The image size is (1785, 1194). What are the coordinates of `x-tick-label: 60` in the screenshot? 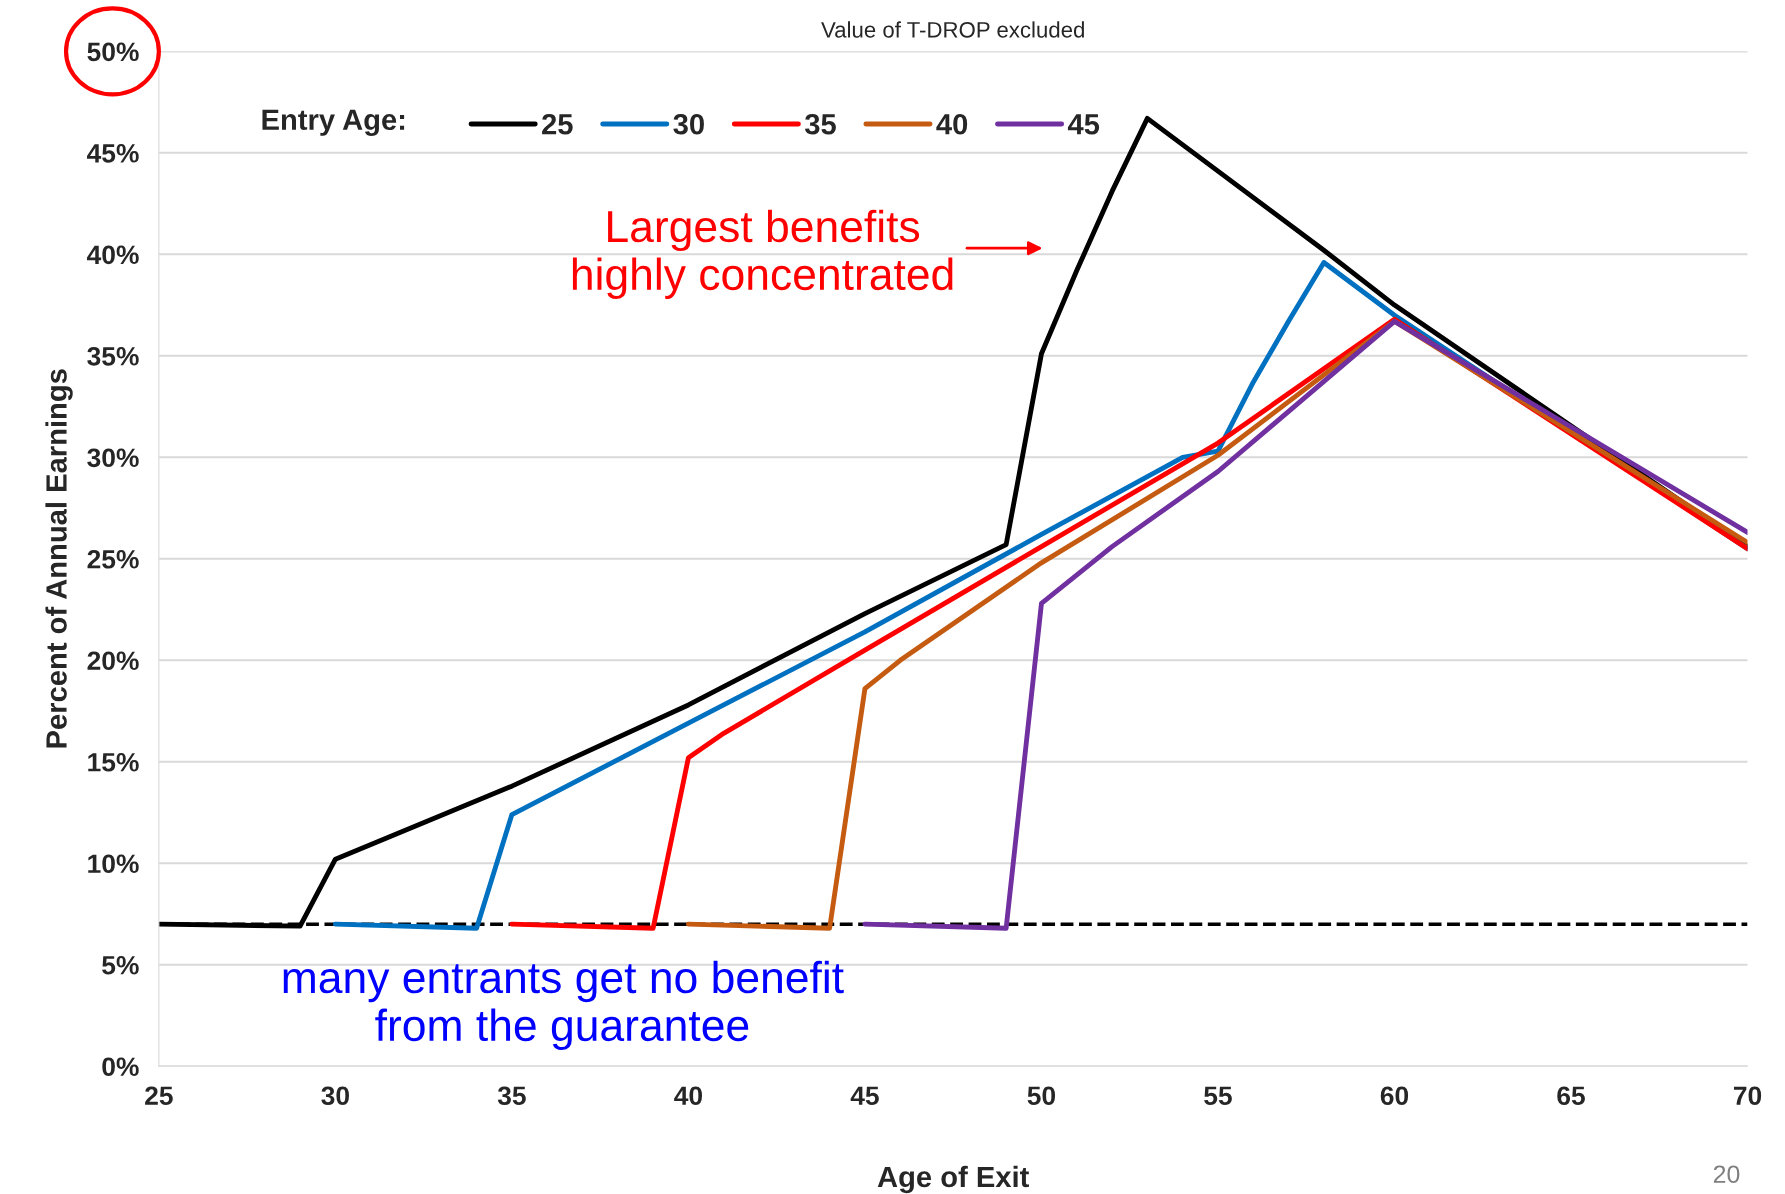 It's located at (1394, 1096).